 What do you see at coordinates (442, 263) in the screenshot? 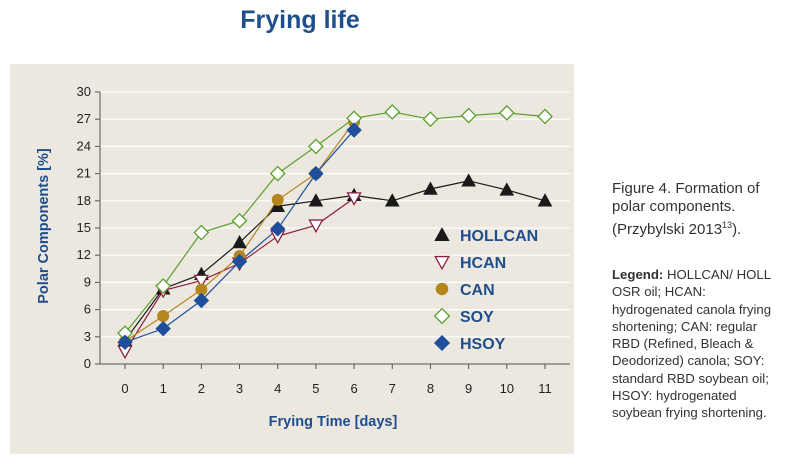
I see `legend-marker-hcan` at bounding box center [442, 263].